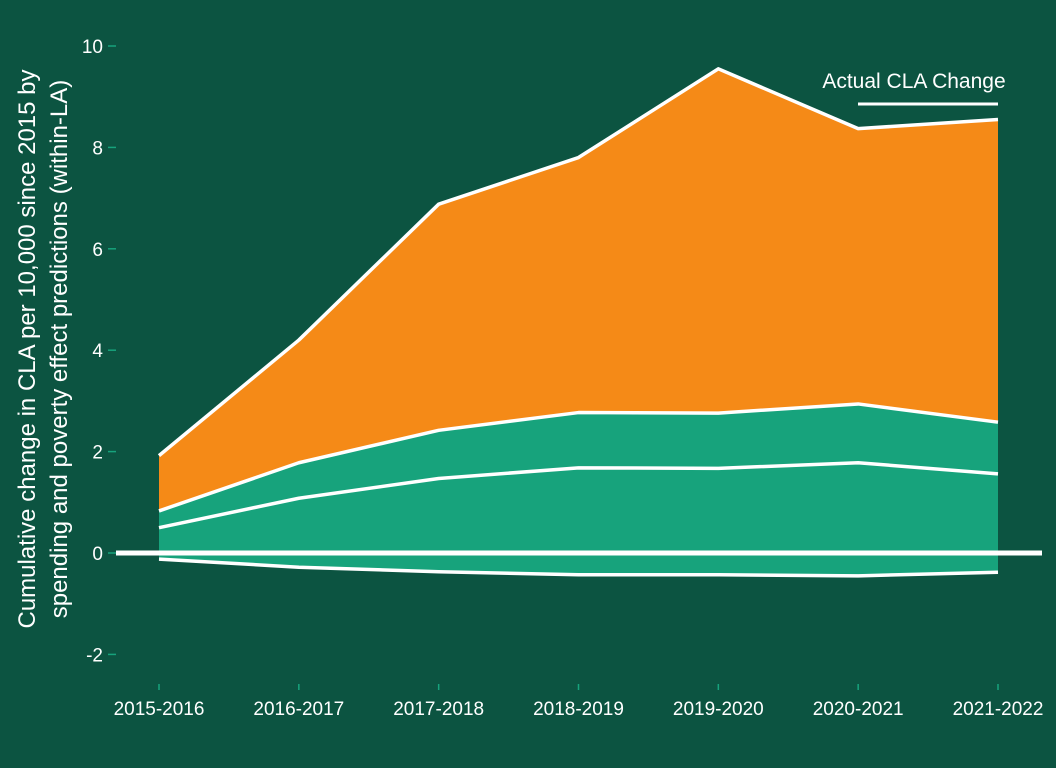 The width and height of the screenshot is (1056, 768). I want to click on y-tick-label: 10, so click(92, 47).